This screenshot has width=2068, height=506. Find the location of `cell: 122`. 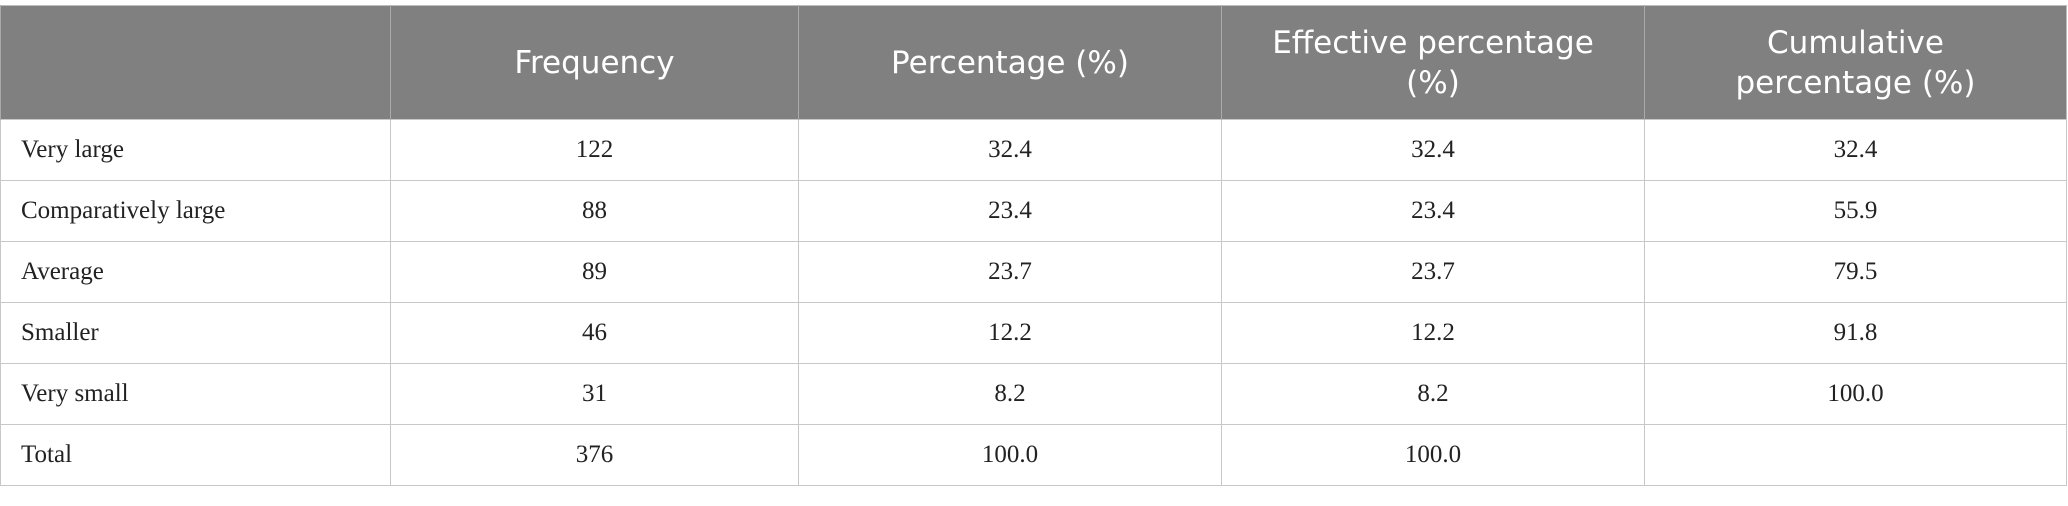

cell: 122 is located at coordinates (594, 150).